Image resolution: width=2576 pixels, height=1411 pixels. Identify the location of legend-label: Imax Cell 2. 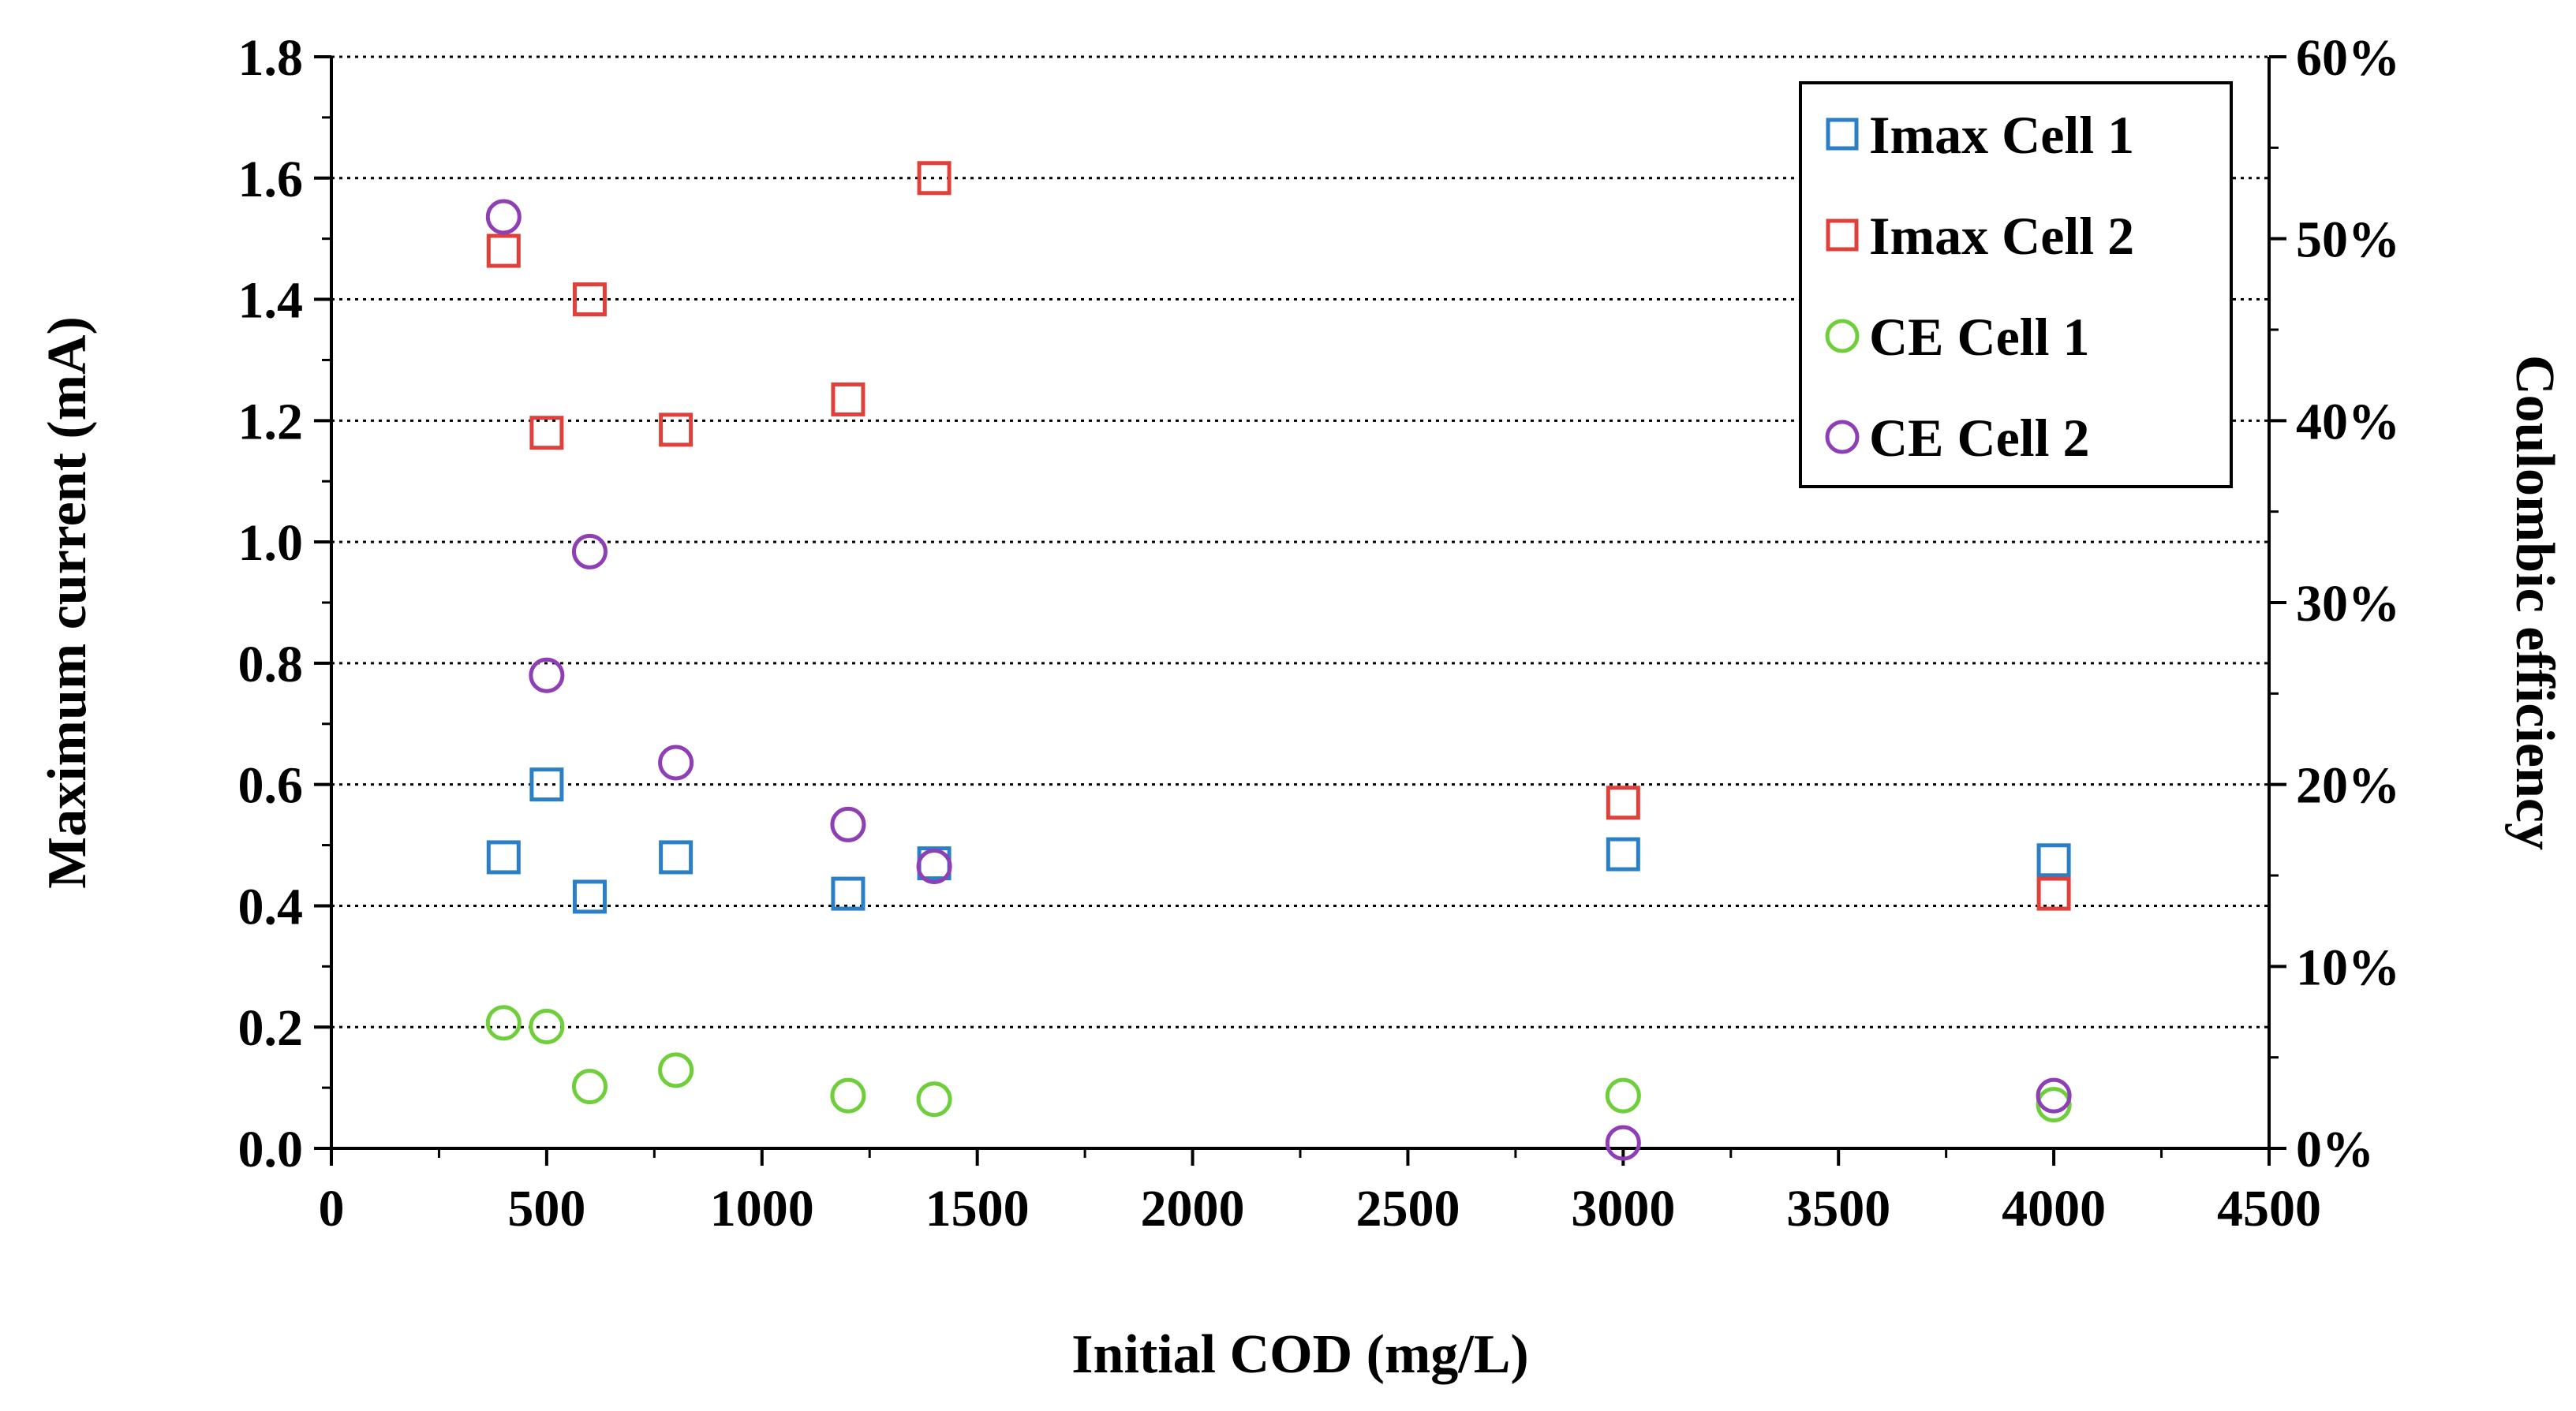
(2001, 236).